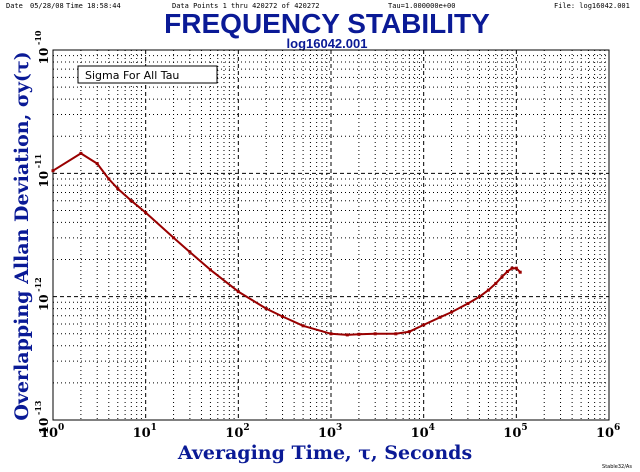 The image size is (640, 472). I want to click on tau-text: Tau=1.000000e+00, so click(421, 6).